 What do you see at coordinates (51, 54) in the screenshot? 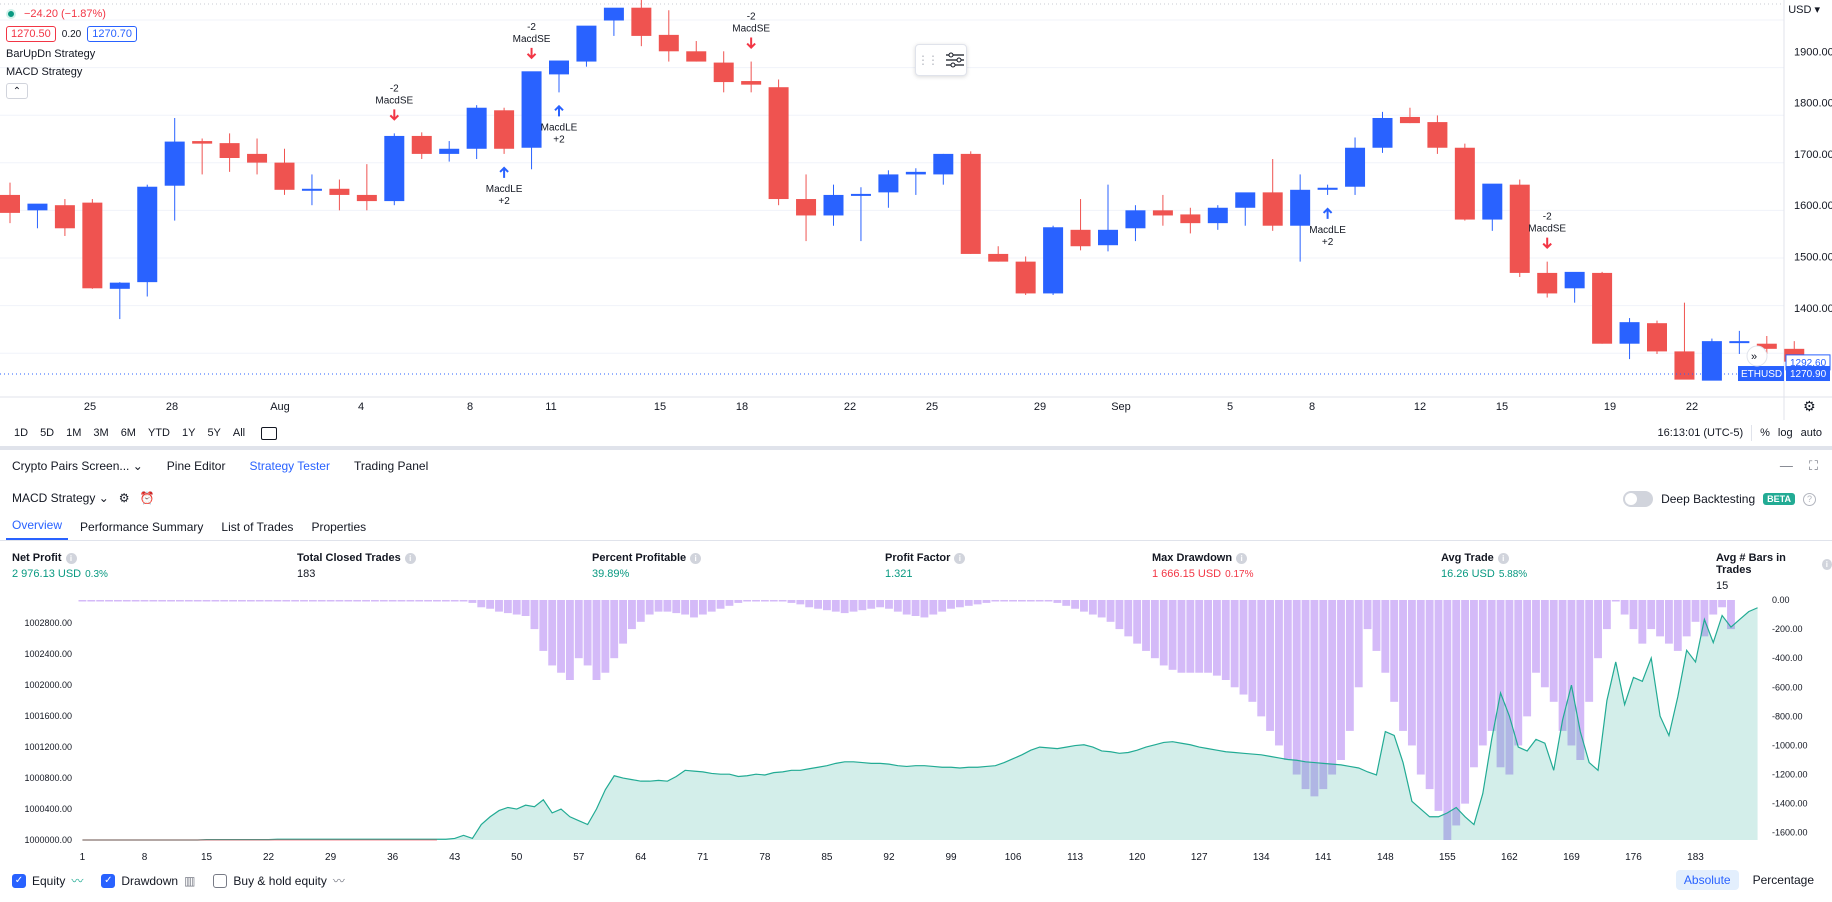
I see `strategy-legend-1: BarUpDn Strategy` at bounding box center [51, 54].